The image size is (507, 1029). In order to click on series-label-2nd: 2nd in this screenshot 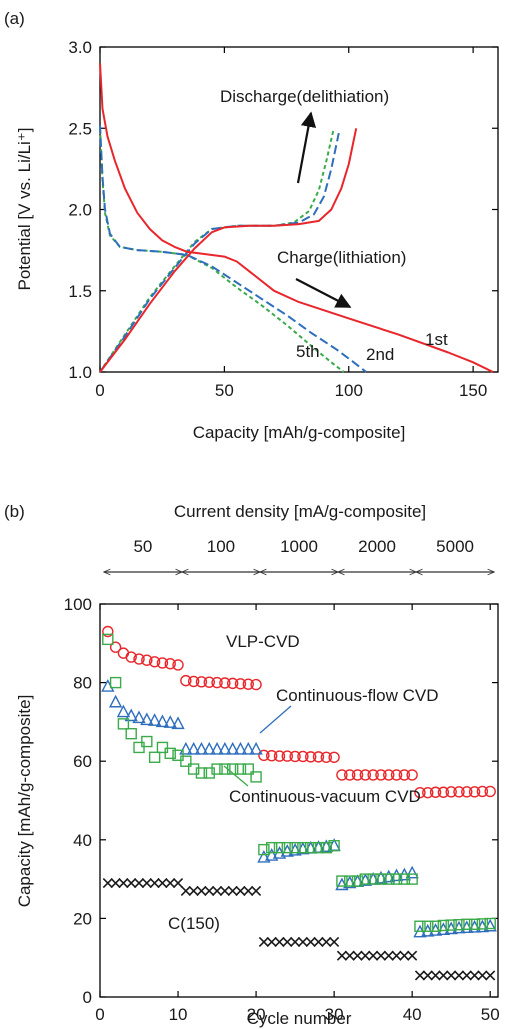, I will do `click(380, 354)`.